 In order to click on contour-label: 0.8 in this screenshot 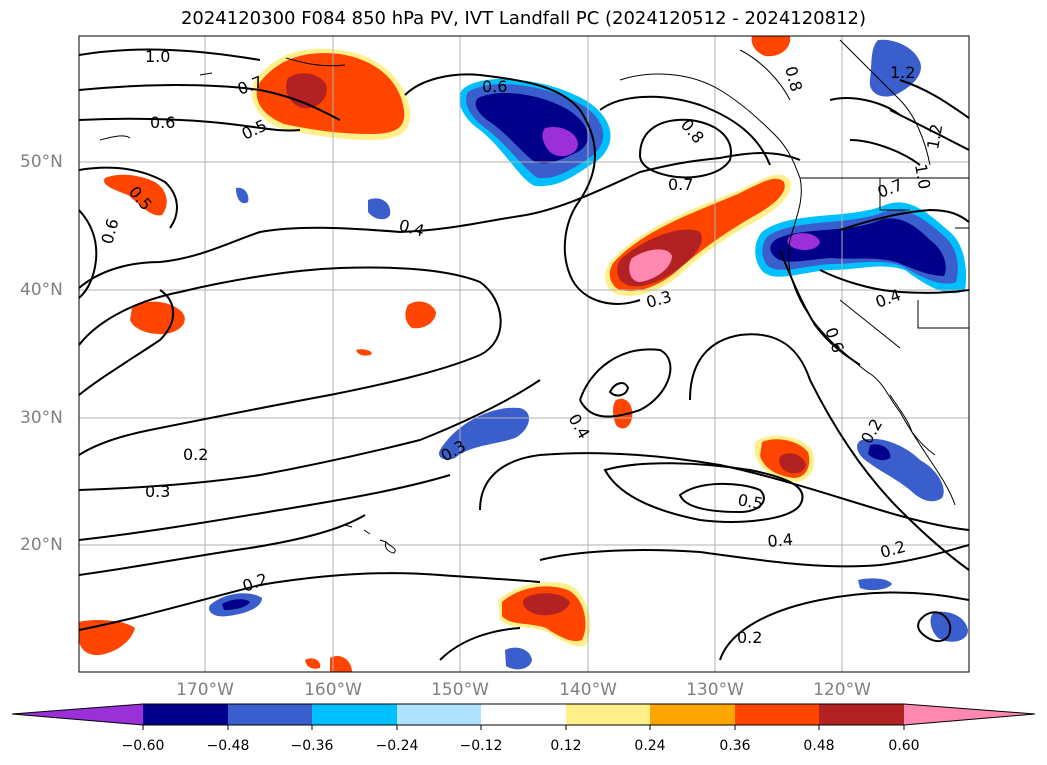, I will do `click(793, 79)`.